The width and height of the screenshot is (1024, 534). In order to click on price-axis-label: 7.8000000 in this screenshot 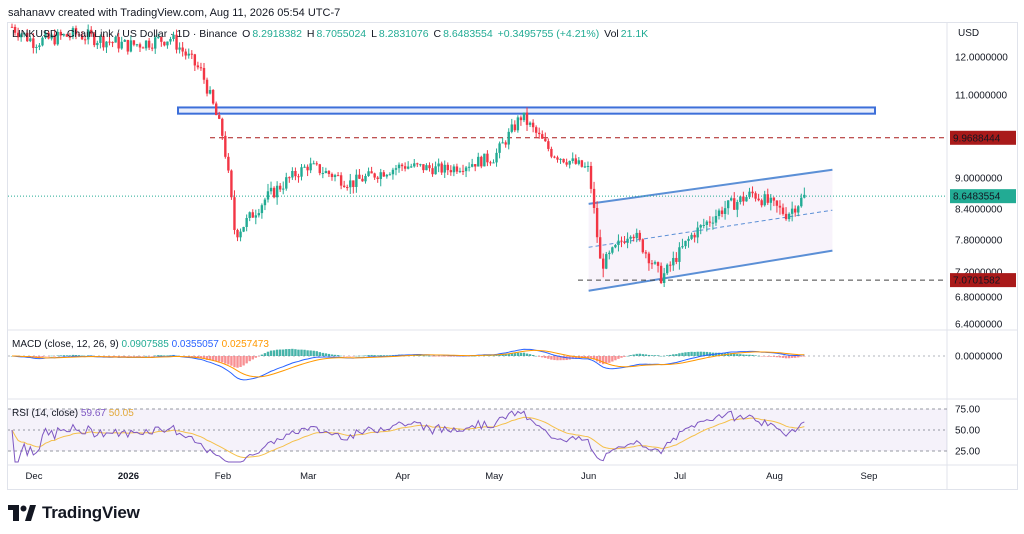, I will do `click(979, 241)`.